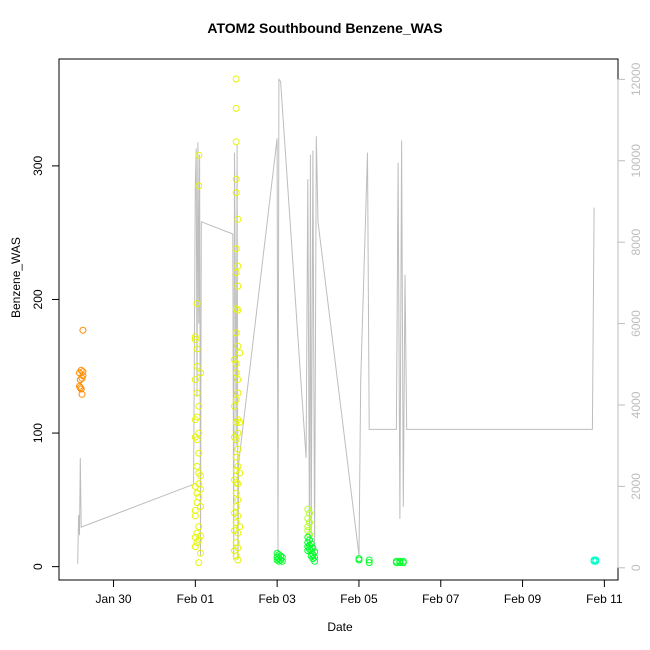  Describe the element at coordinates (38, 166) in the screenshot. I see `y-tick-label: 300` at that location.